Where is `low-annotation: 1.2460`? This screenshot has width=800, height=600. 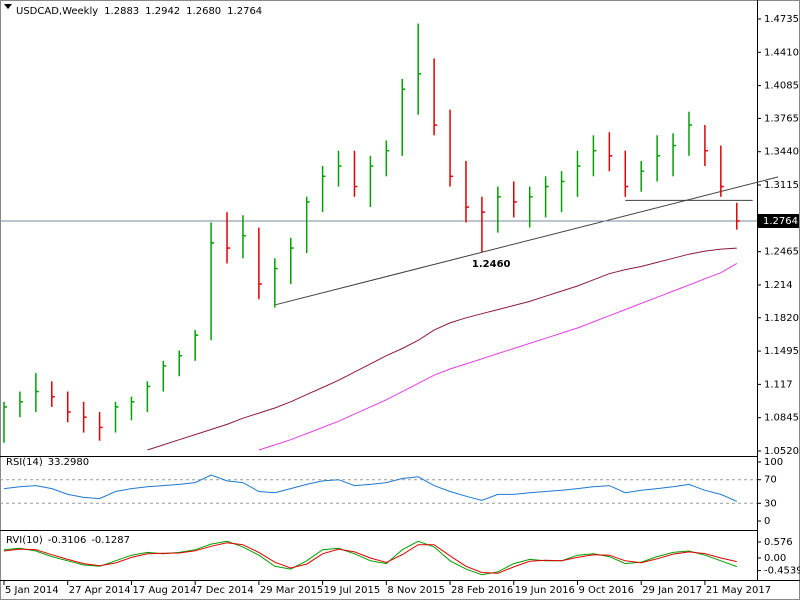
low-annotation: 1.2460 is located at coordinates (491, 264).